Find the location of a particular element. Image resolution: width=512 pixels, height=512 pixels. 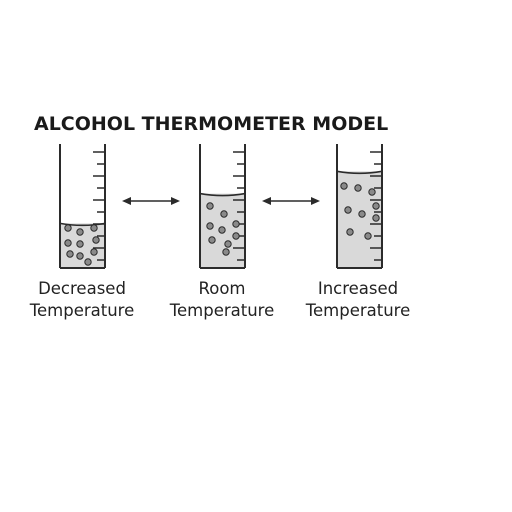

label-room-line1: Room is located at coordinates (222, 288).